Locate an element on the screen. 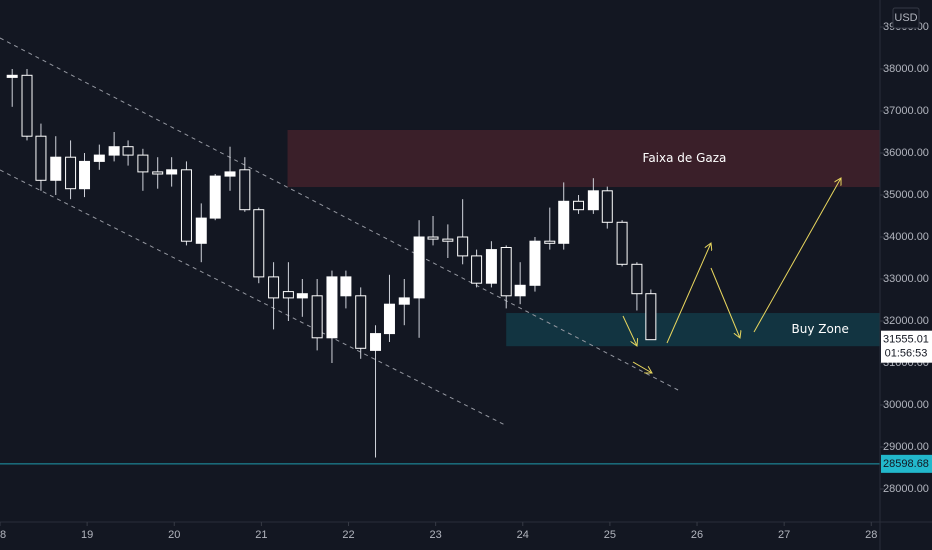  y-tick-label: 34000.00 is located at coordinates (906, 237).